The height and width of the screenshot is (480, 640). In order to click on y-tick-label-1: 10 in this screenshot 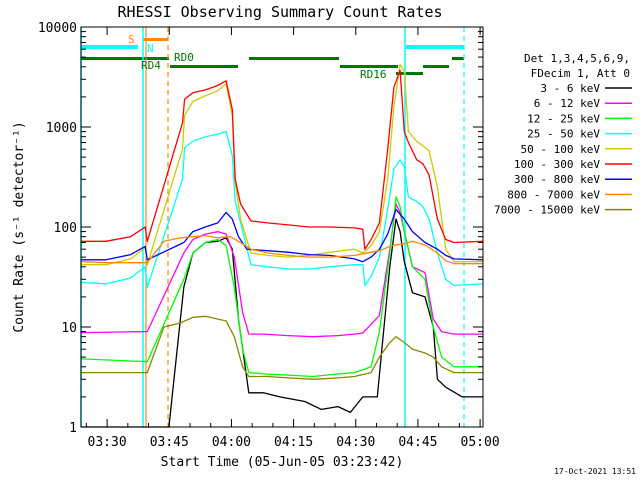, I will do `click(69, 328)`.